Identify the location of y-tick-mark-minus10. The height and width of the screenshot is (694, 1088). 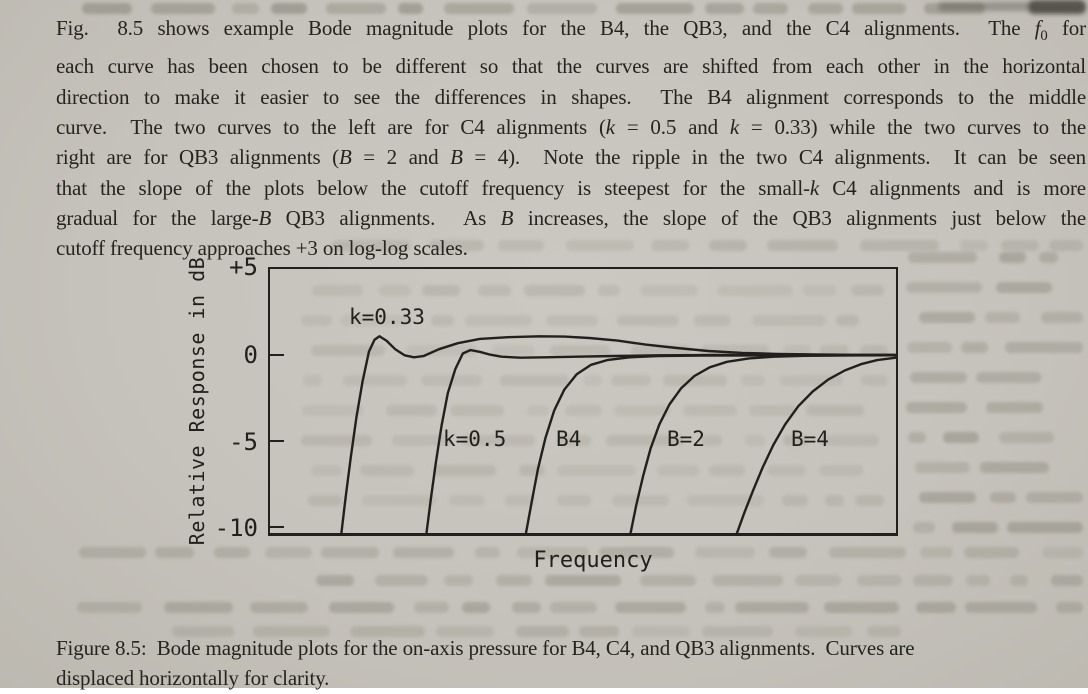
(277, 527).